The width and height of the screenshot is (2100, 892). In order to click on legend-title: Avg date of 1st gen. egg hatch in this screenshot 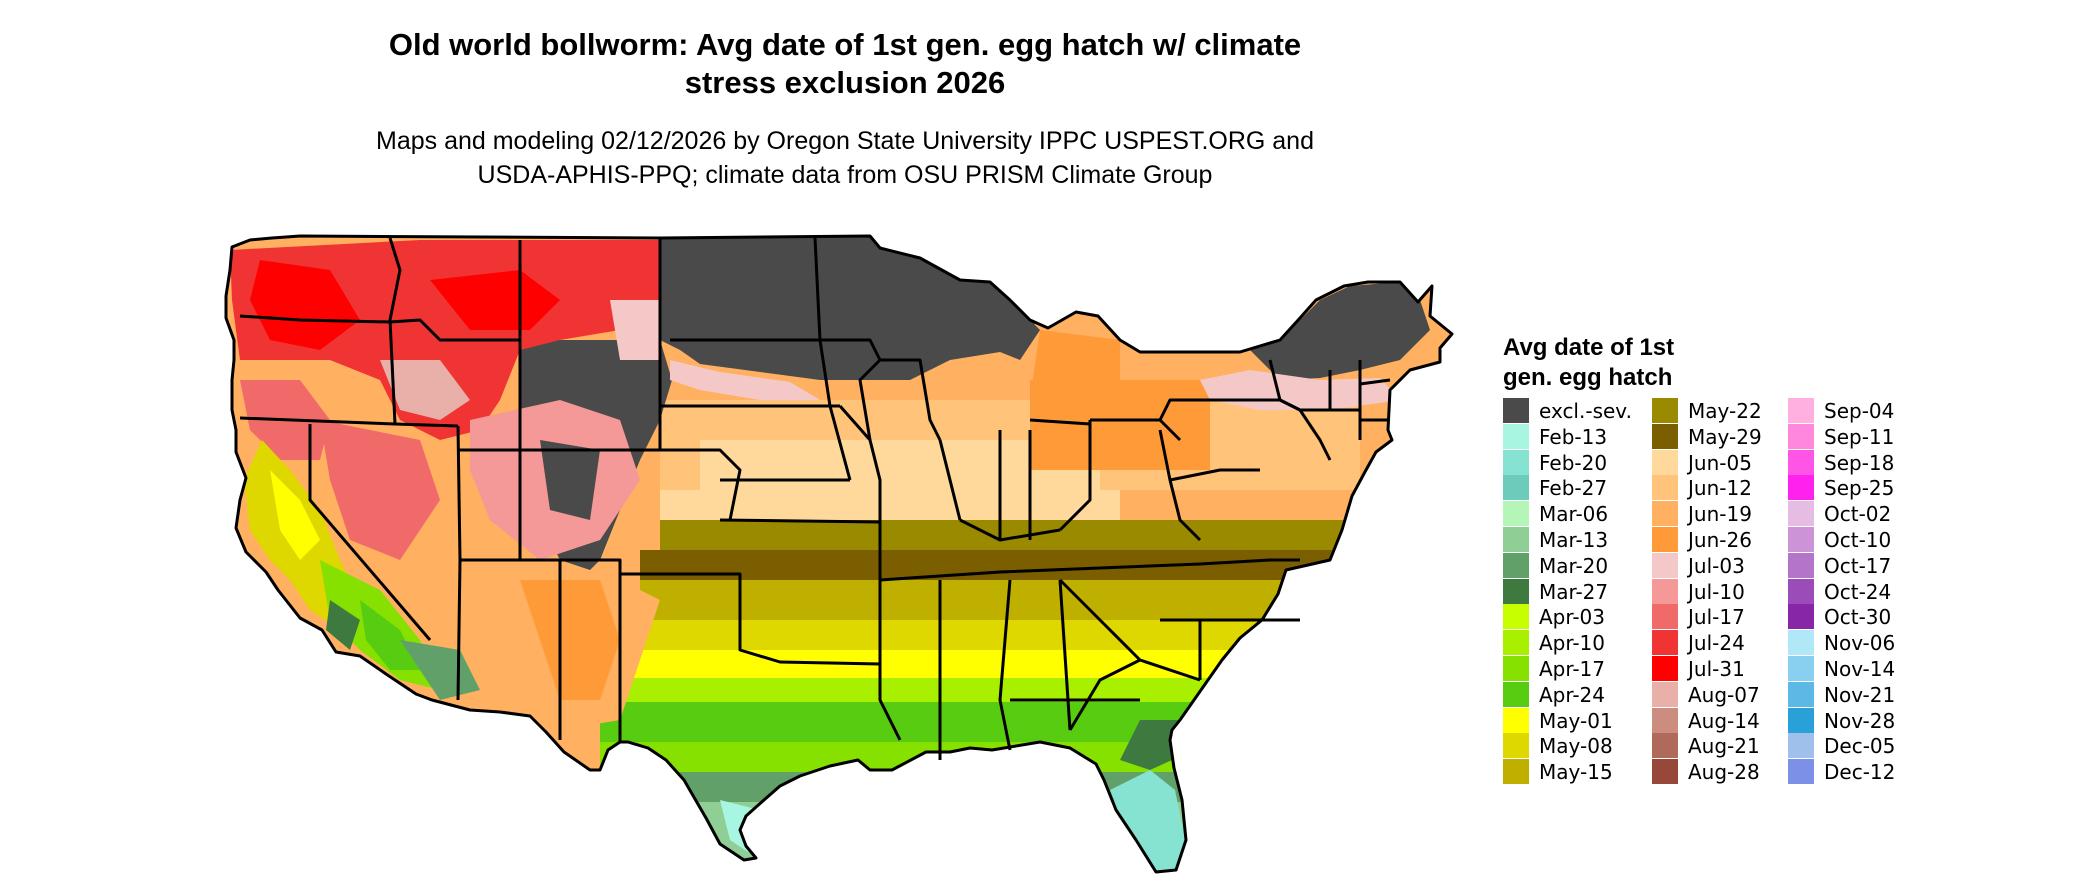, I will do `click(1589, 362)`.